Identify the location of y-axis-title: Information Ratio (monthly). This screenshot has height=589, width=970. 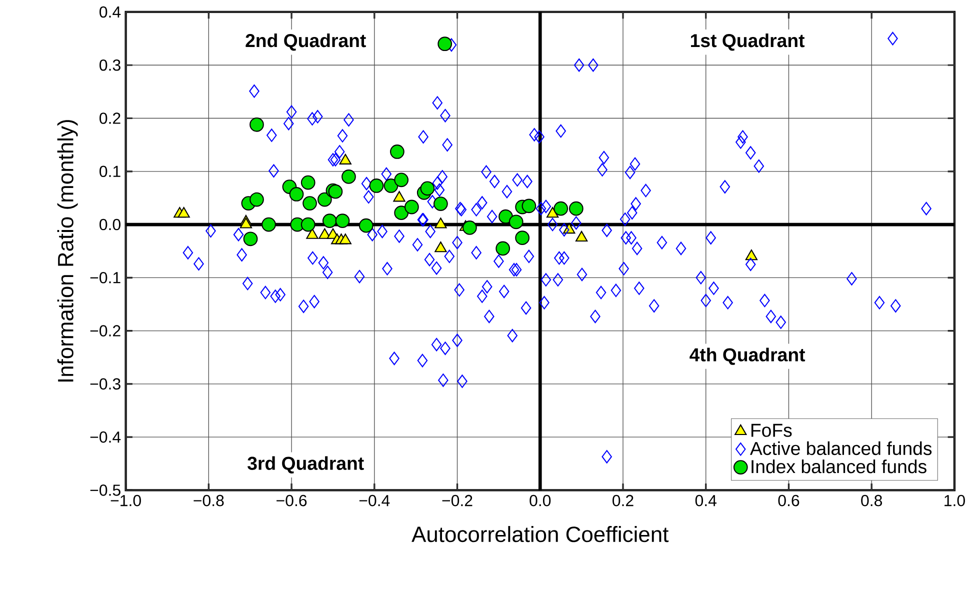
(67, 251).